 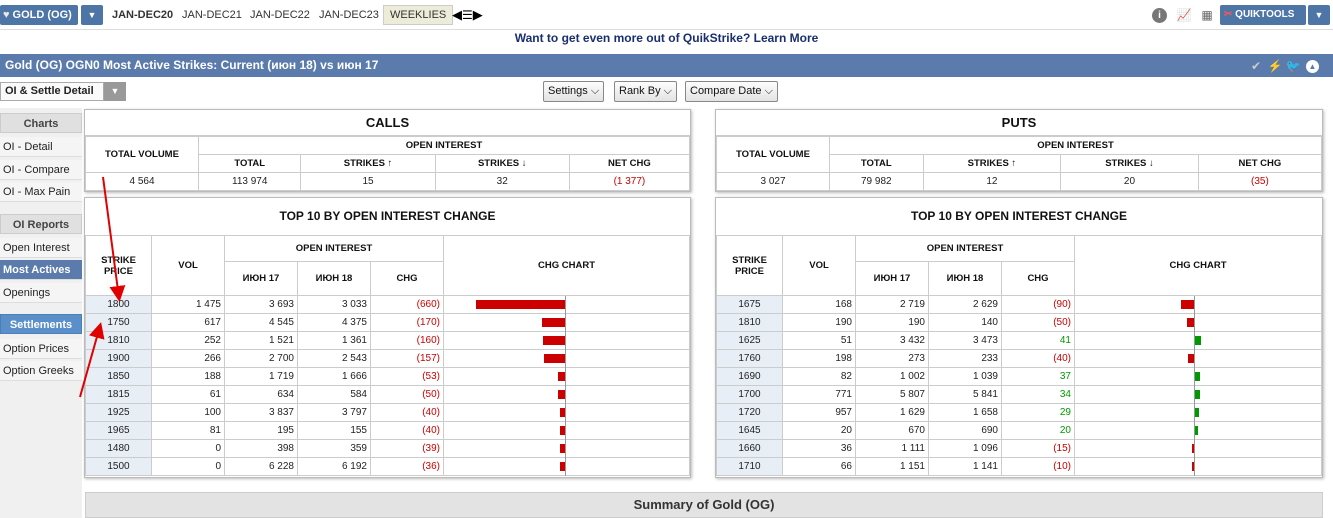 What do you see at coordinates (142, 154) in the screenshot?
I see `total-volume-header: TOTAL VOLUME` at bounding box center [142, 154].